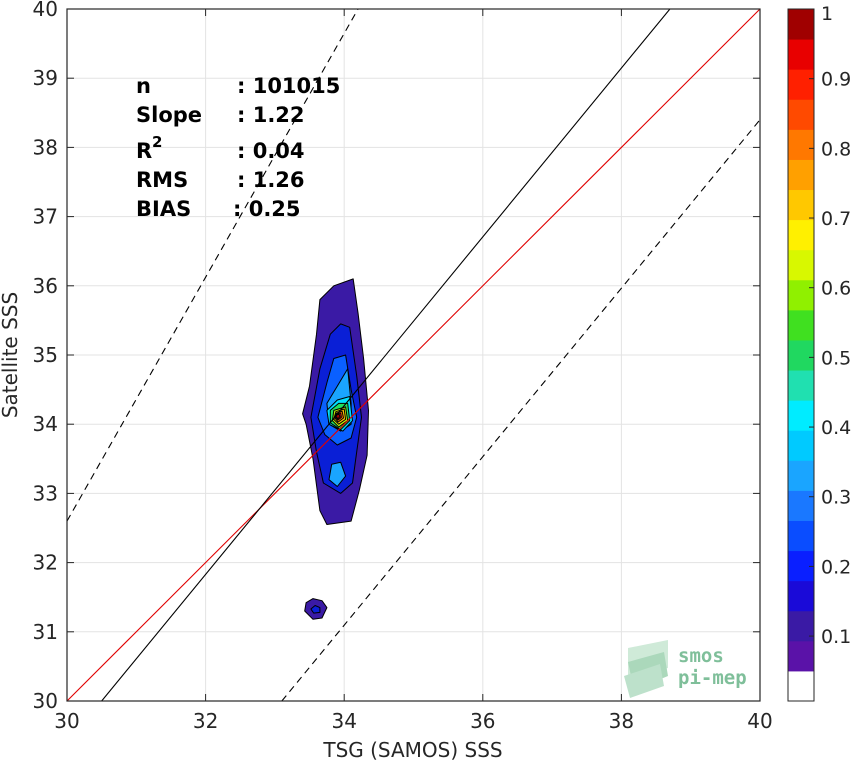 This screenshot has height=766, width=855. What do you see at coordinates (646, 669) in the screenshot?
I see `logo-waves-icon` at bounding box center [646, 669].